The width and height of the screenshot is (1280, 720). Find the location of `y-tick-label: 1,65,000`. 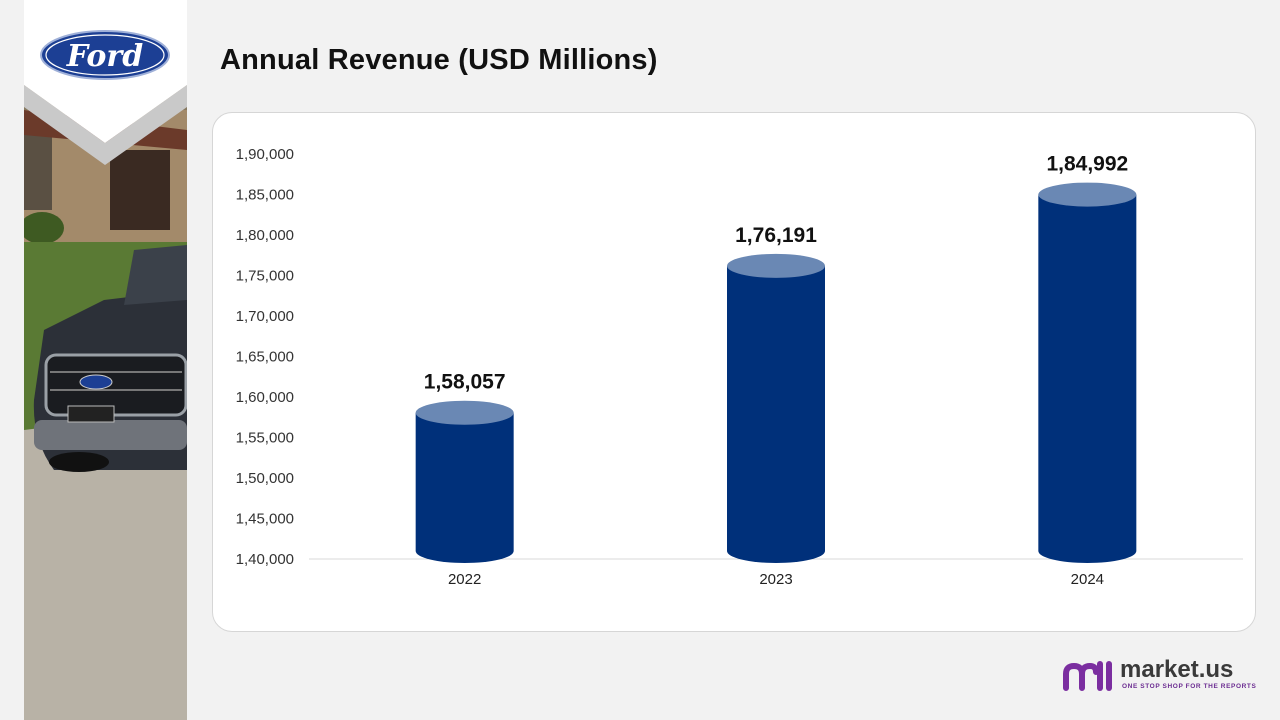

y-tick-label: 1,65,000 is located at coordinates (265, 357).